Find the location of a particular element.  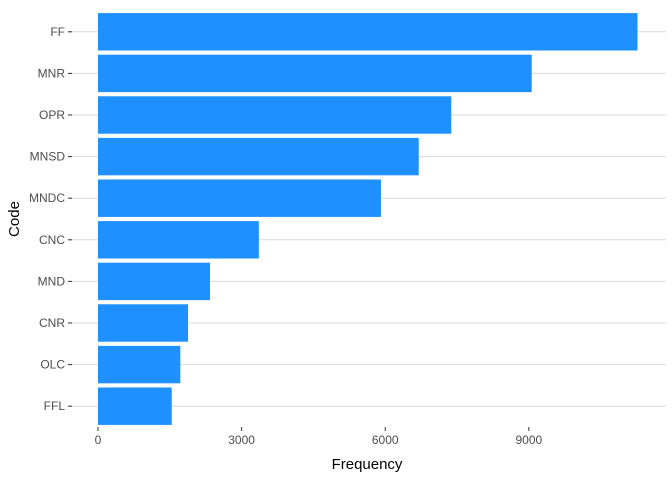

y-tick-label: MNDC is located at coordinates (47, 198).